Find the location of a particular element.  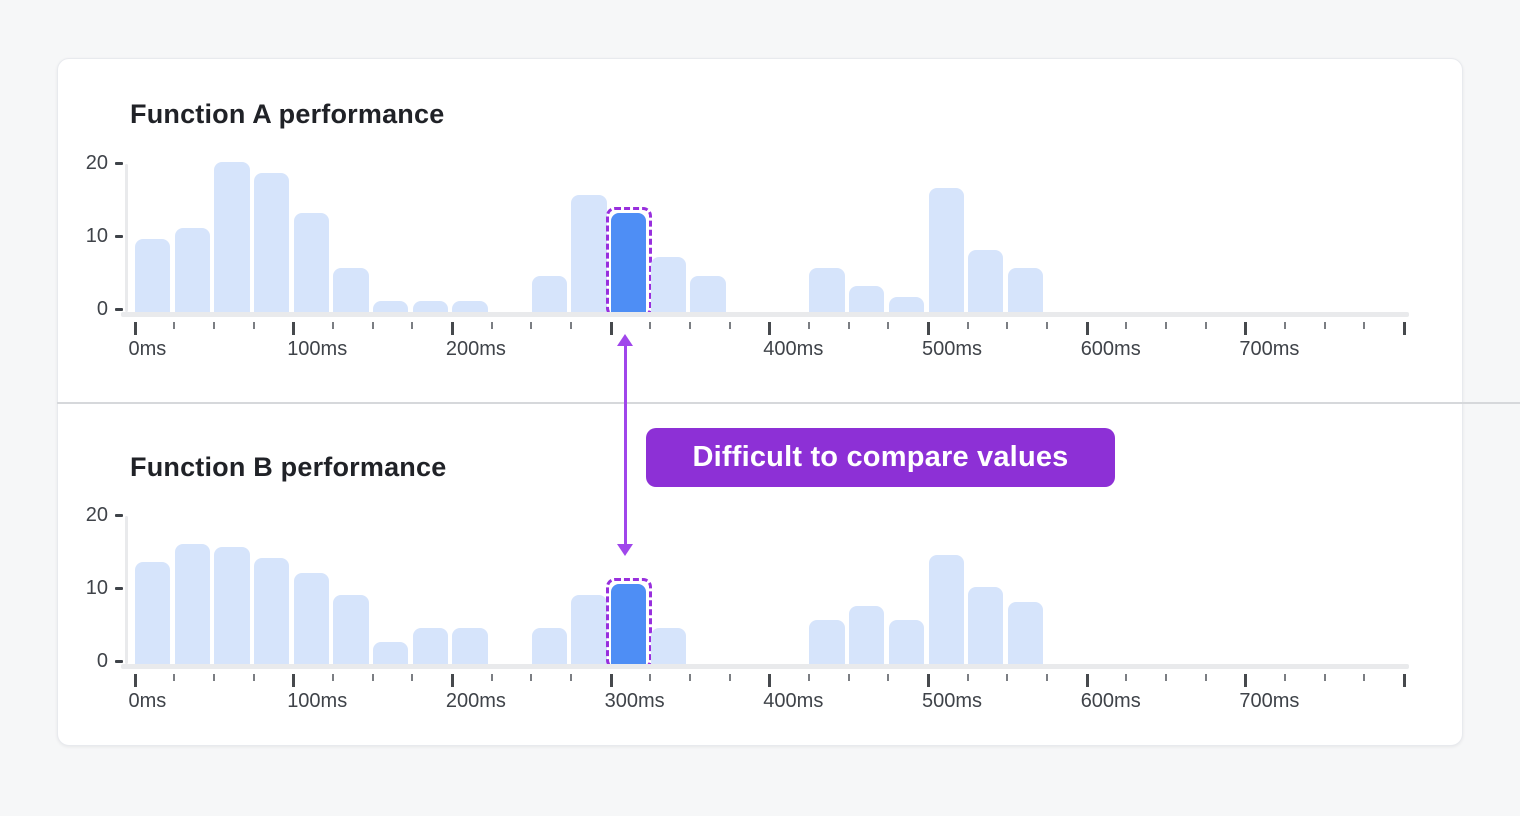

y-axis-tick-label: 0 is located at coordinates (98, 309).